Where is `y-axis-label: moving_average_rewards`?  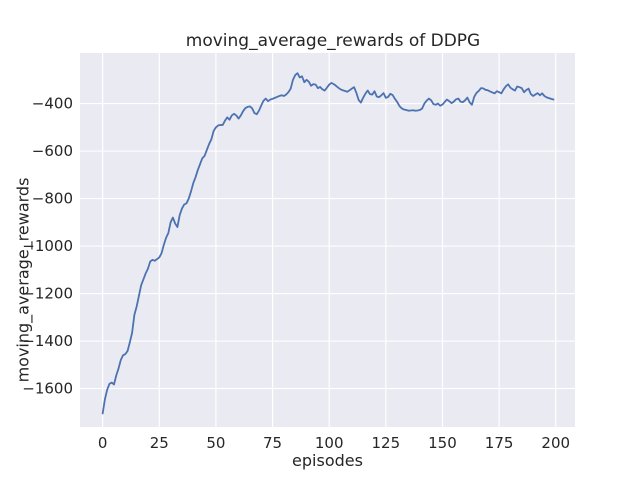 y-axis-label: moving_average_rewards is located at coordinates (23, 280).